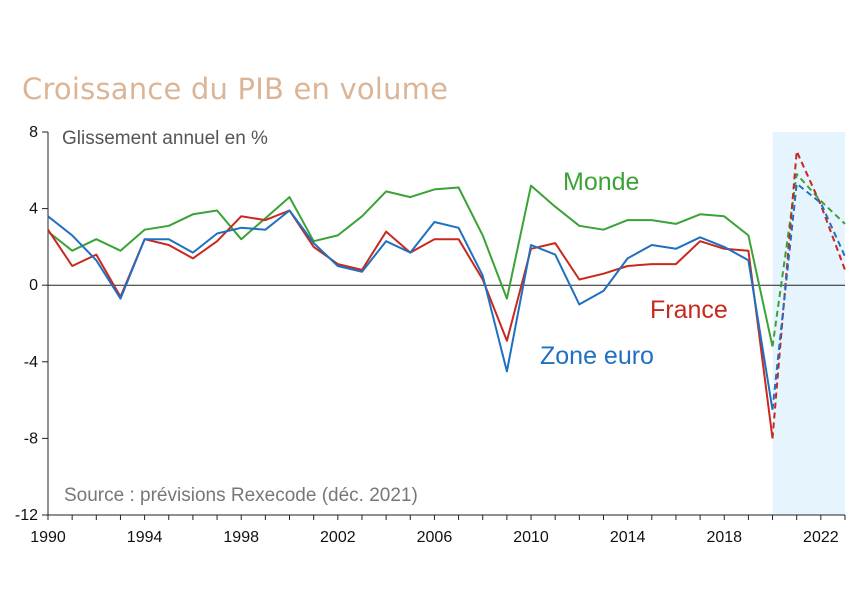 This screenshot has height=600, width=858. Describe the element at coordinates (145, 537) in the screenshot. I see `x-tick-label: 1994` at that location.